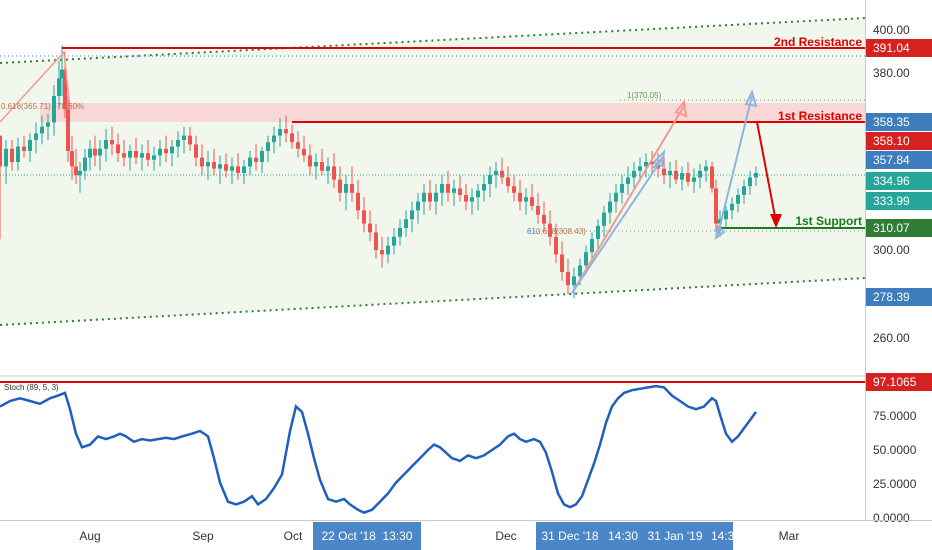 Image resolution: width=932 pixels, height=550 pixels. Describe the element at coordinates (895, 382) in the screenshot. I see `stoch-tag-label: 97.1065` at that location.